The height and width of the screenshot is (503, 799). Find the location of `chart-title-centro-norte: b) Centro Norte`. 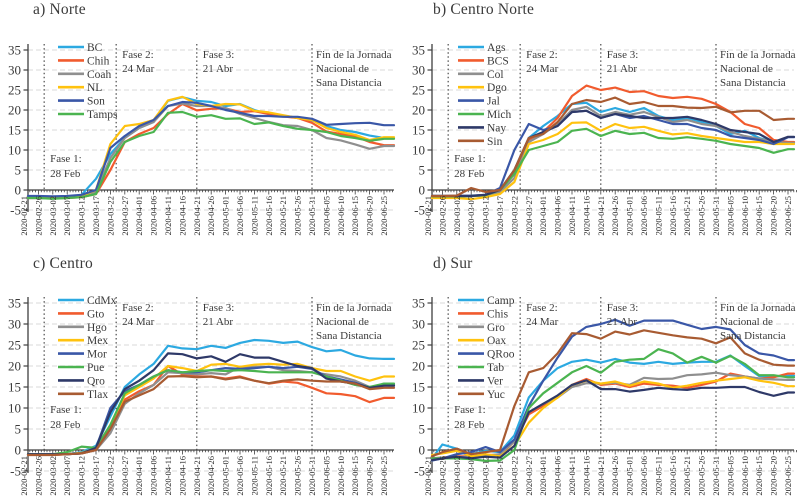

chart-title-centro-norte: b) Centro Norte is located at coordinates (484, 9).